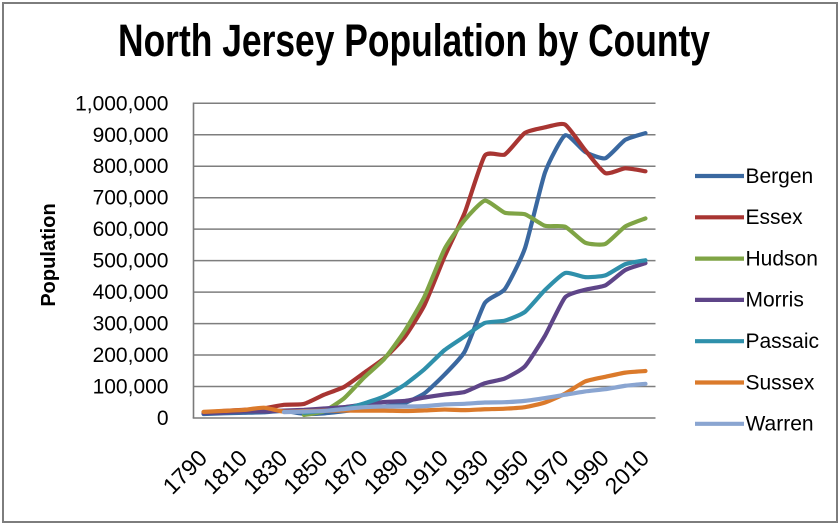  What do you see at coordinates (775, 300) in the screenshot?
I see `svg-text: Morris` at bounding box center [775, 300].